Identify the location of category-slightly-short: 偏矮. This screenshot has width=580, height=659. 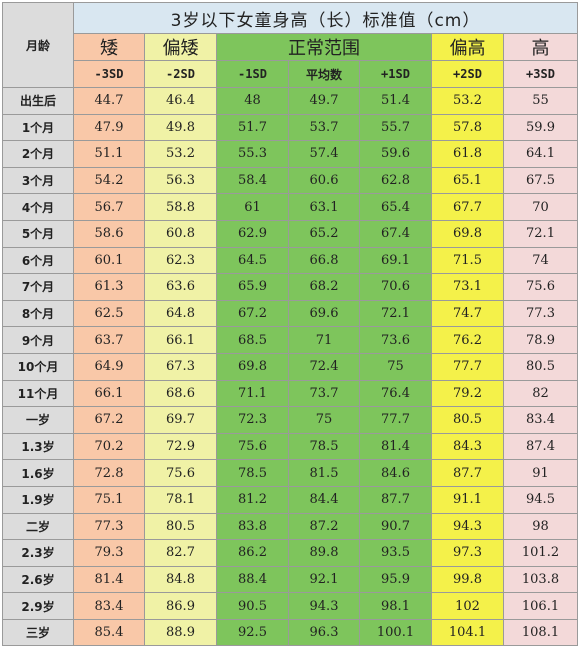
(180, 47).